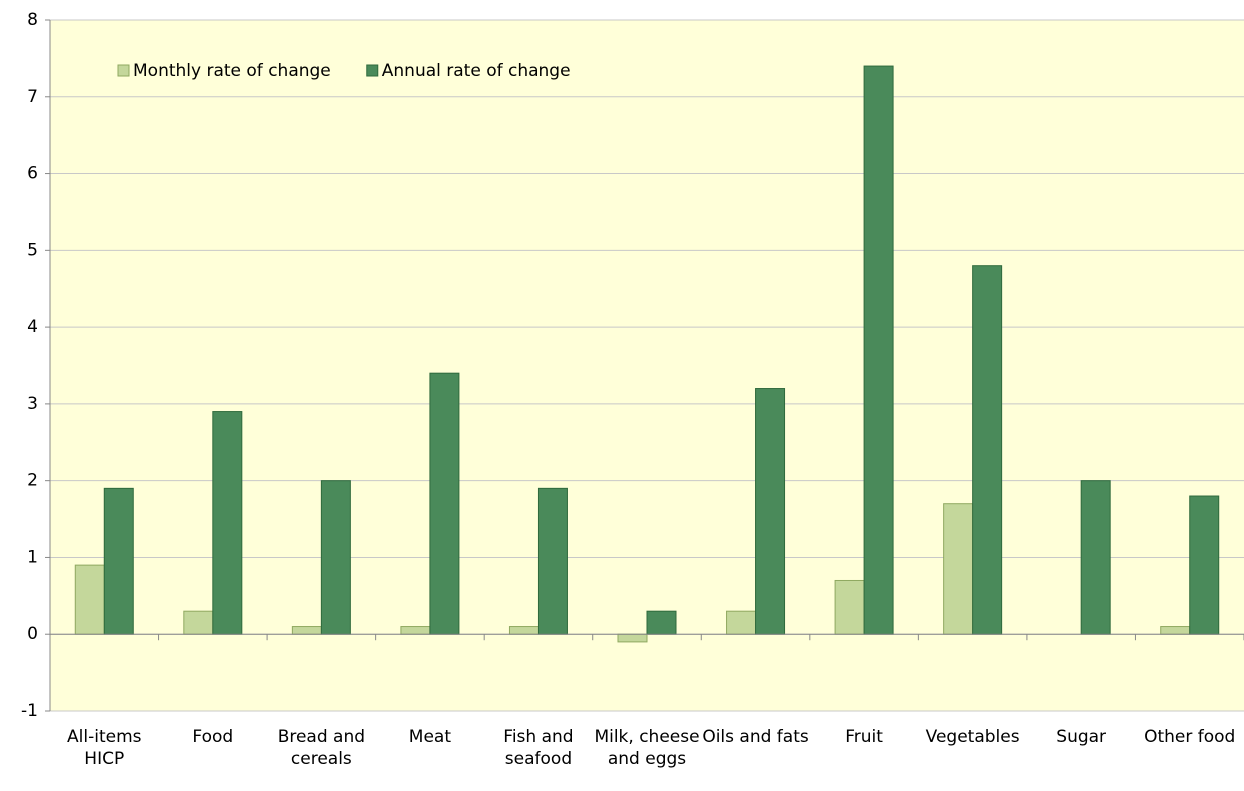  Describe the element at coordinates (647, 748) in the screenshot. I see `x-tick-label: Milk, cheese and eggs` at that location.